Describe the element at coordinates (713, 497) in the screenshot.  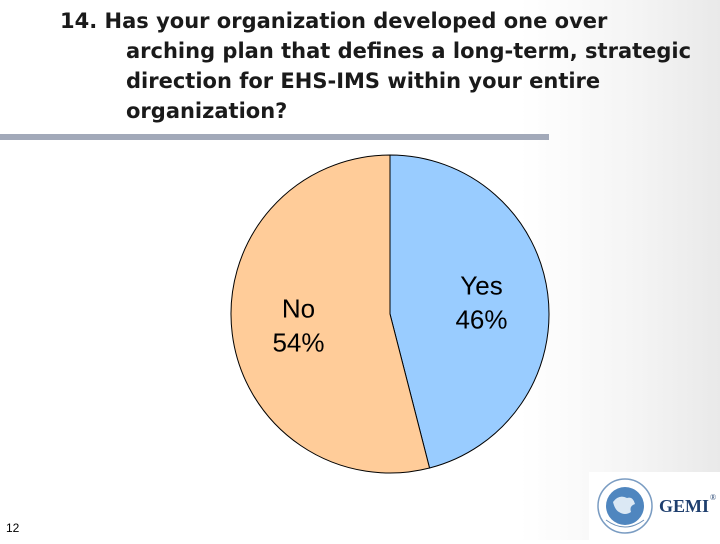
I see `logo-registered-mark: ®` at that location.